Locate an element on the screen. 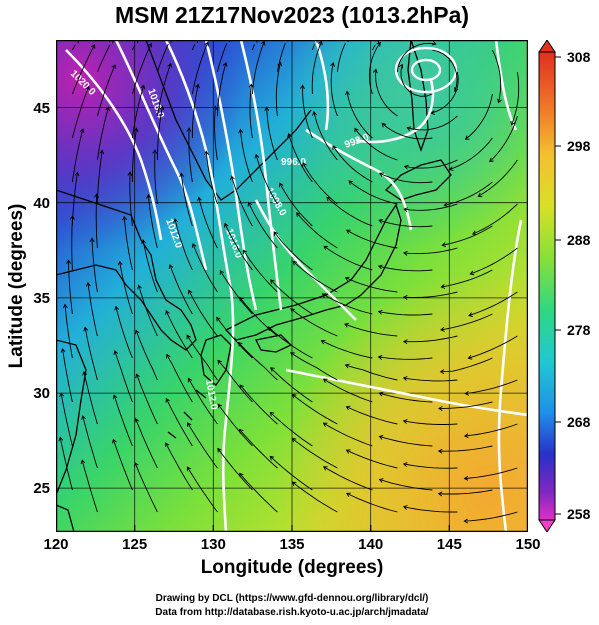 This screenshot has height=625, width=599. isobar-label: 996.0 is located at coordinates (293, 162).